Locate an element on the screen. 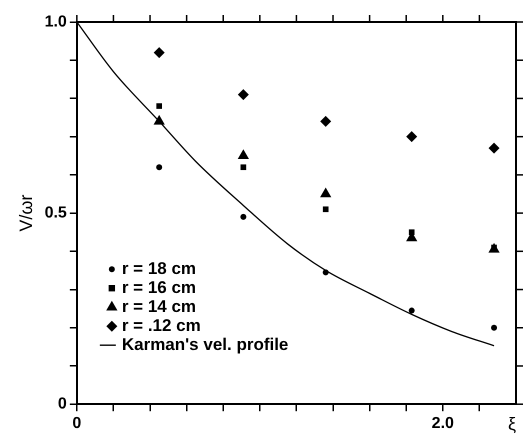 This screenshot has width=528, height=444. y-tick-label: 0 is located at coordinates (62, 404).